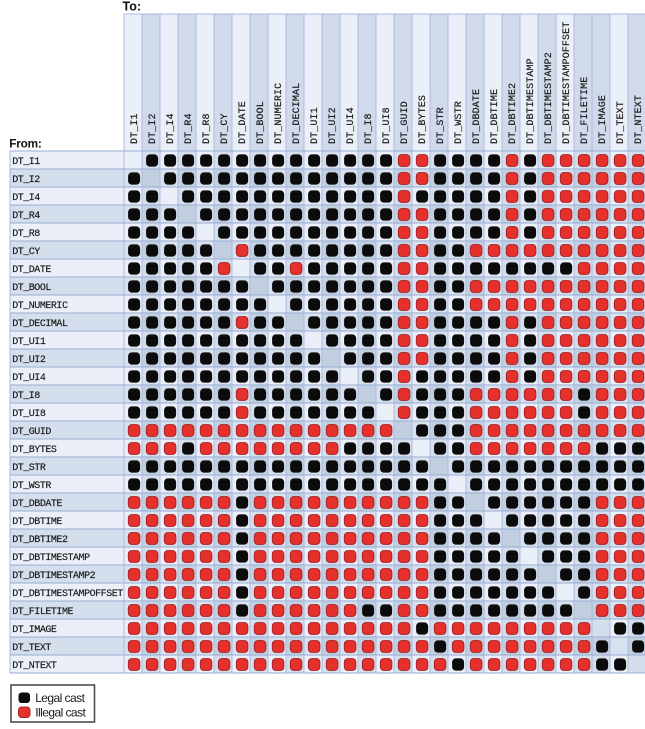 The height and width of the screenshot is (729, 645). I want to click on svg-text: Legal cast, so click(60, 698).